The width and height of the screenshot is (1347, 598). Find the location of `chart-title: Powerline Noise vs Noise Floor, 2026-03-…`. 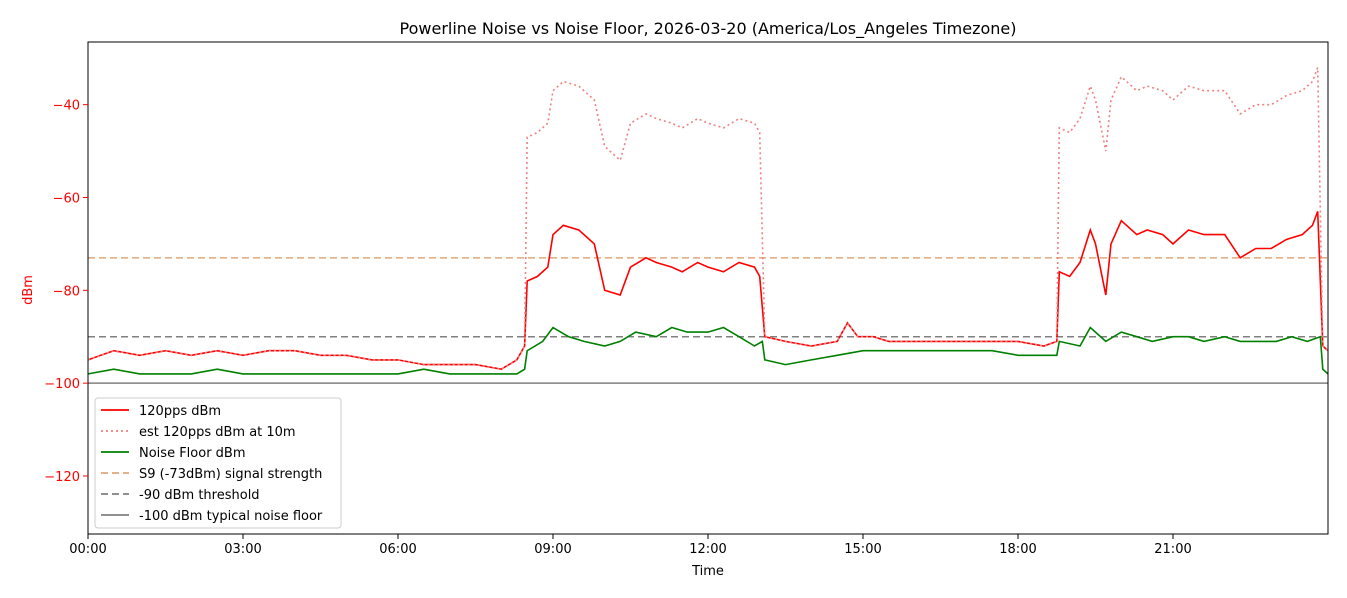

chart-title: Powerline Noise vs Noise Floor, 2026-03-… is located at coordinates (708, 29).